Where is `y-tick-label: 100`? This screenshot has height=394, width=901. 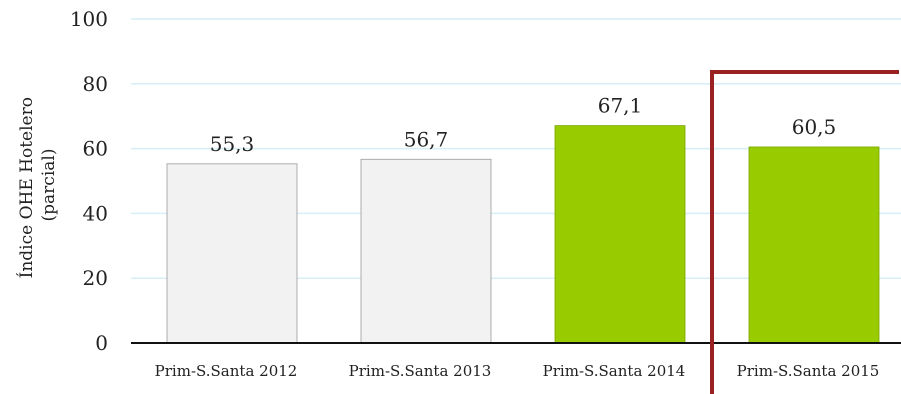
y-tick-label: 100 is located at coordinates (89, 19).